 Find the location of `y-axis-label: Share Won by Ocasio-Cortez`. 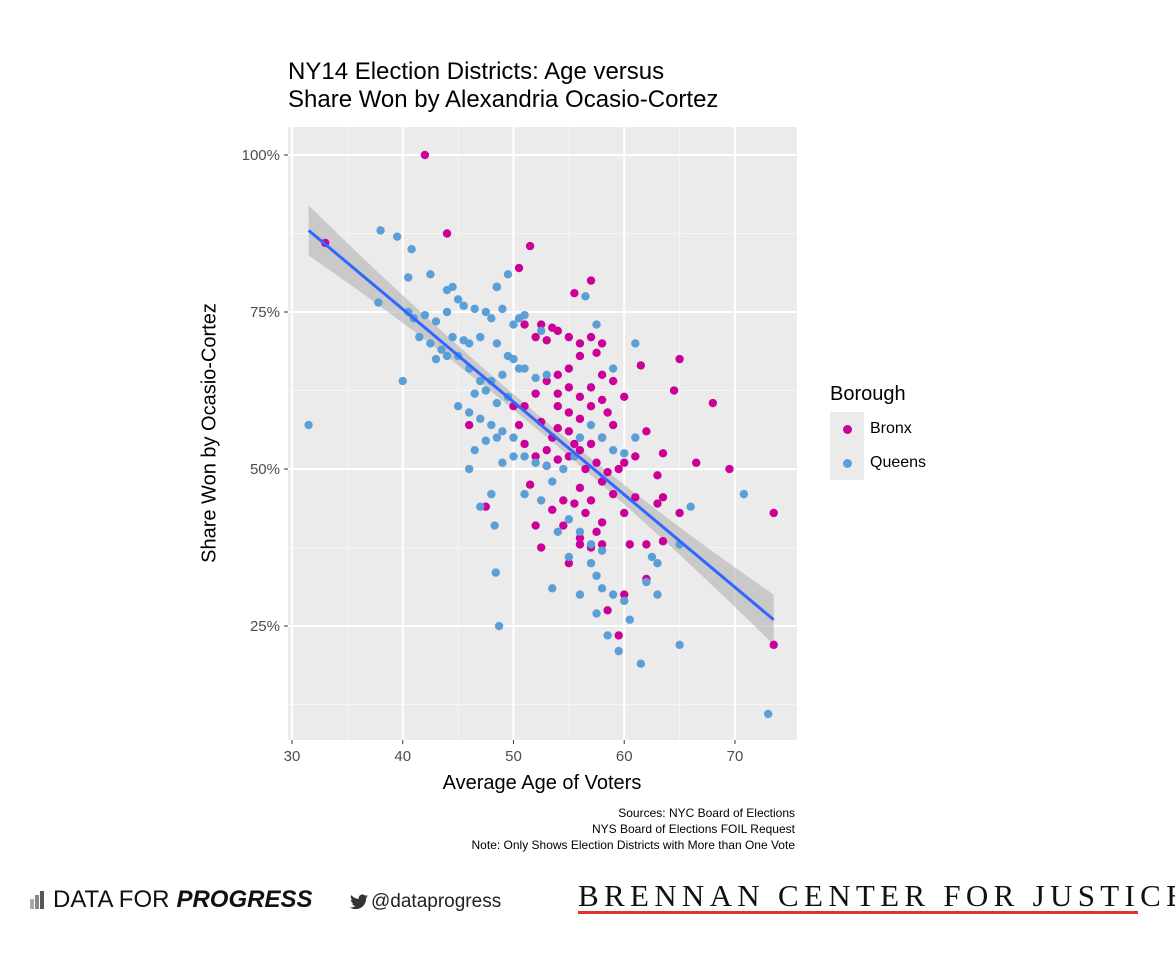

y-axis-label: Share Won by Ocasio-Cortez is located at coordinates (209, 433).